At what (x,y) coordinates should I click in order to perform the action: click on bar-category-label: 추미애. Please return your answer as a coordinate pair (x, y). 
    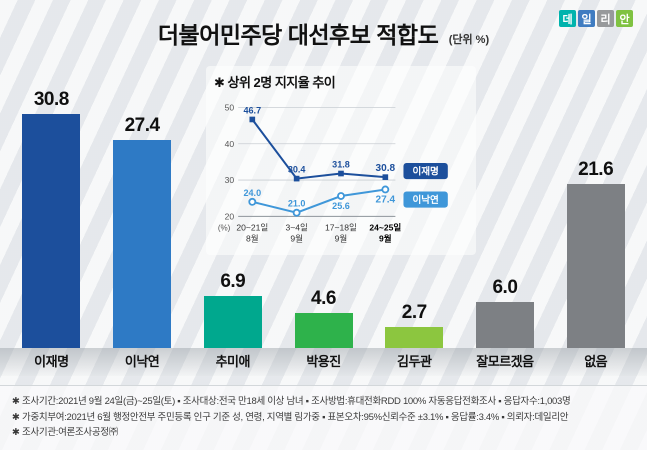
    Looking at the image, I should click on (233, 361).